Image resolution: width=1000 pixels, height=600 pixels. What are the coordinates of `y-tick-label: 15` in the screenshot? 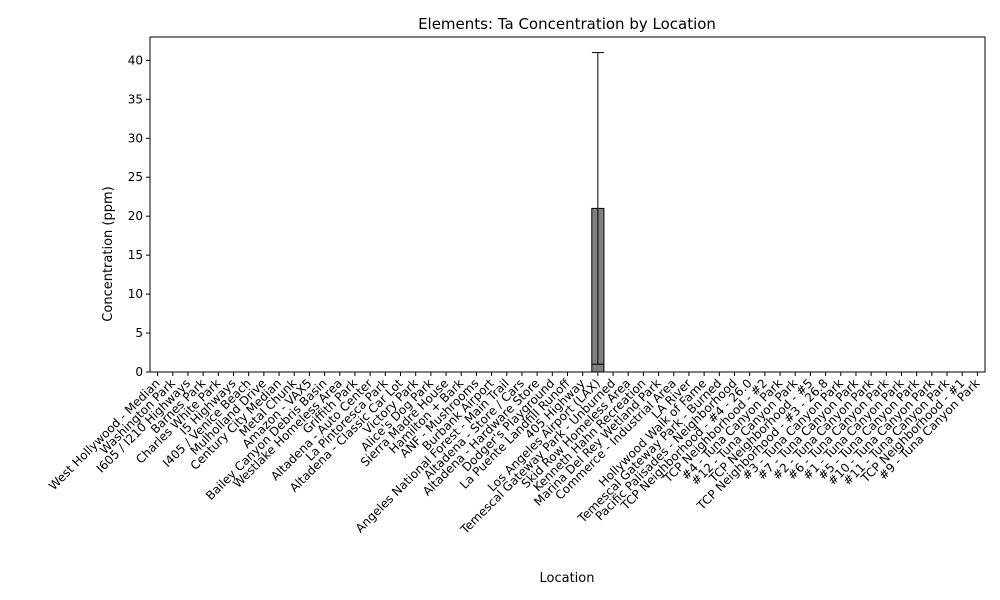 It's located at (135, 255).